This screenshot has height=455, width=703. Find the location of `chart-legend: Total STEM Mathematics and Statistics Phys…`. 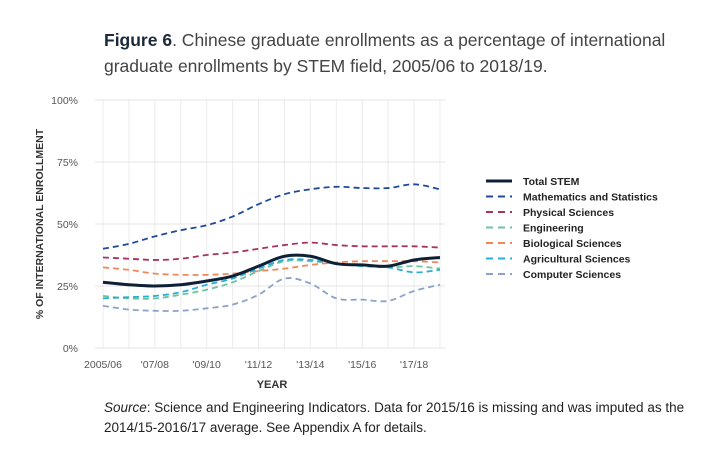

chart-legend: Total STEM Mathematics and Statistics Phys… is located at coordinates (572, 228).